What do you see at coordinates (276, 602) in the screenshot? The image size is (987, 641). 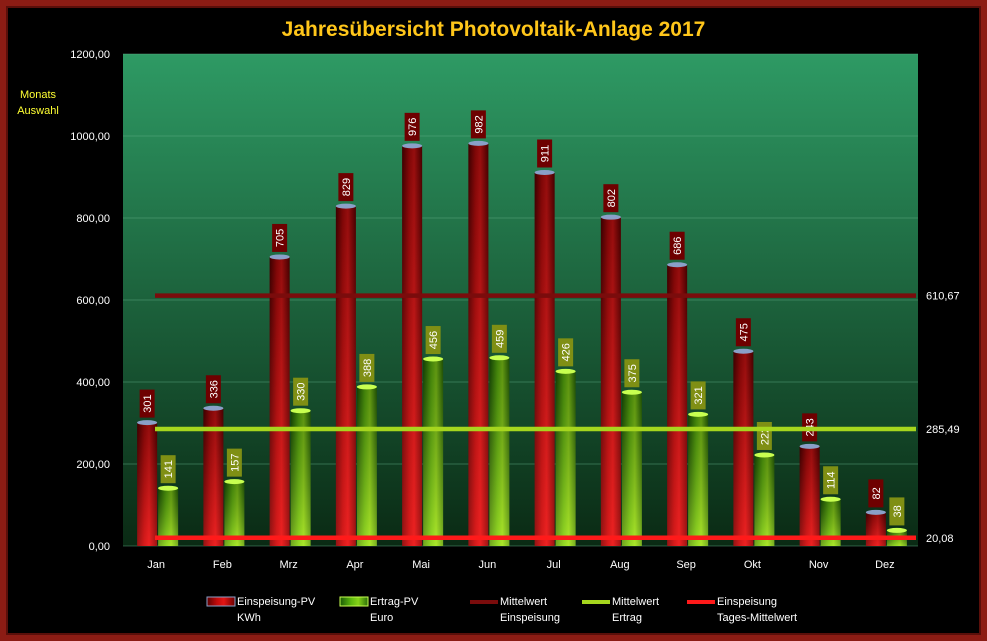 I see `legend-label: Einspeisung-PV` at bounding box center [276, 602].